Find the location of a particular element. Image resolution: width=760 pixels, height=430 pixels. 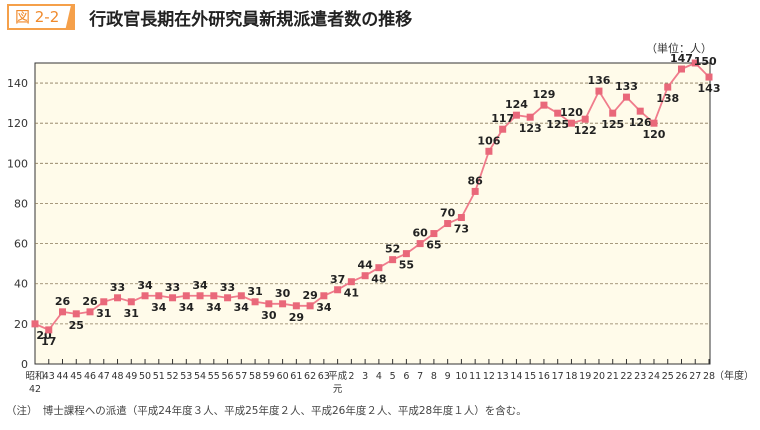

x-tick-label: 3 is located at coordinates (365, 376).